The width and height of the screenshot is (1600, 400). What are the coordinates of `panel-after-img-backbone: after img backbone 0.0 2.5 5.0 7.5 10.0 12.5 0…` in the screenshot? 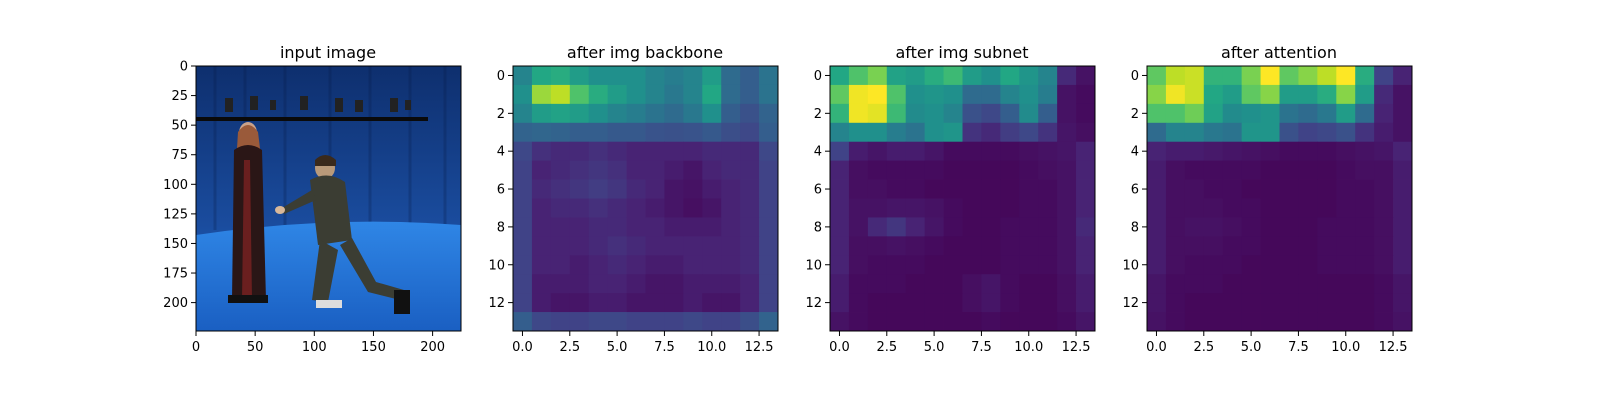 It's located at (633, 199).